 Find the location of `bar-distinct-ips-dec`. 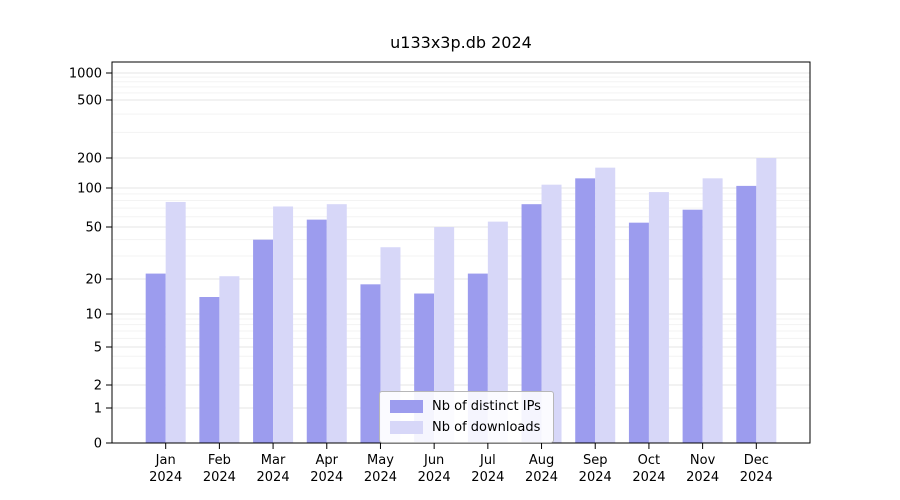

bar-distinct-ips-dec is located at coordinates (746, 314).